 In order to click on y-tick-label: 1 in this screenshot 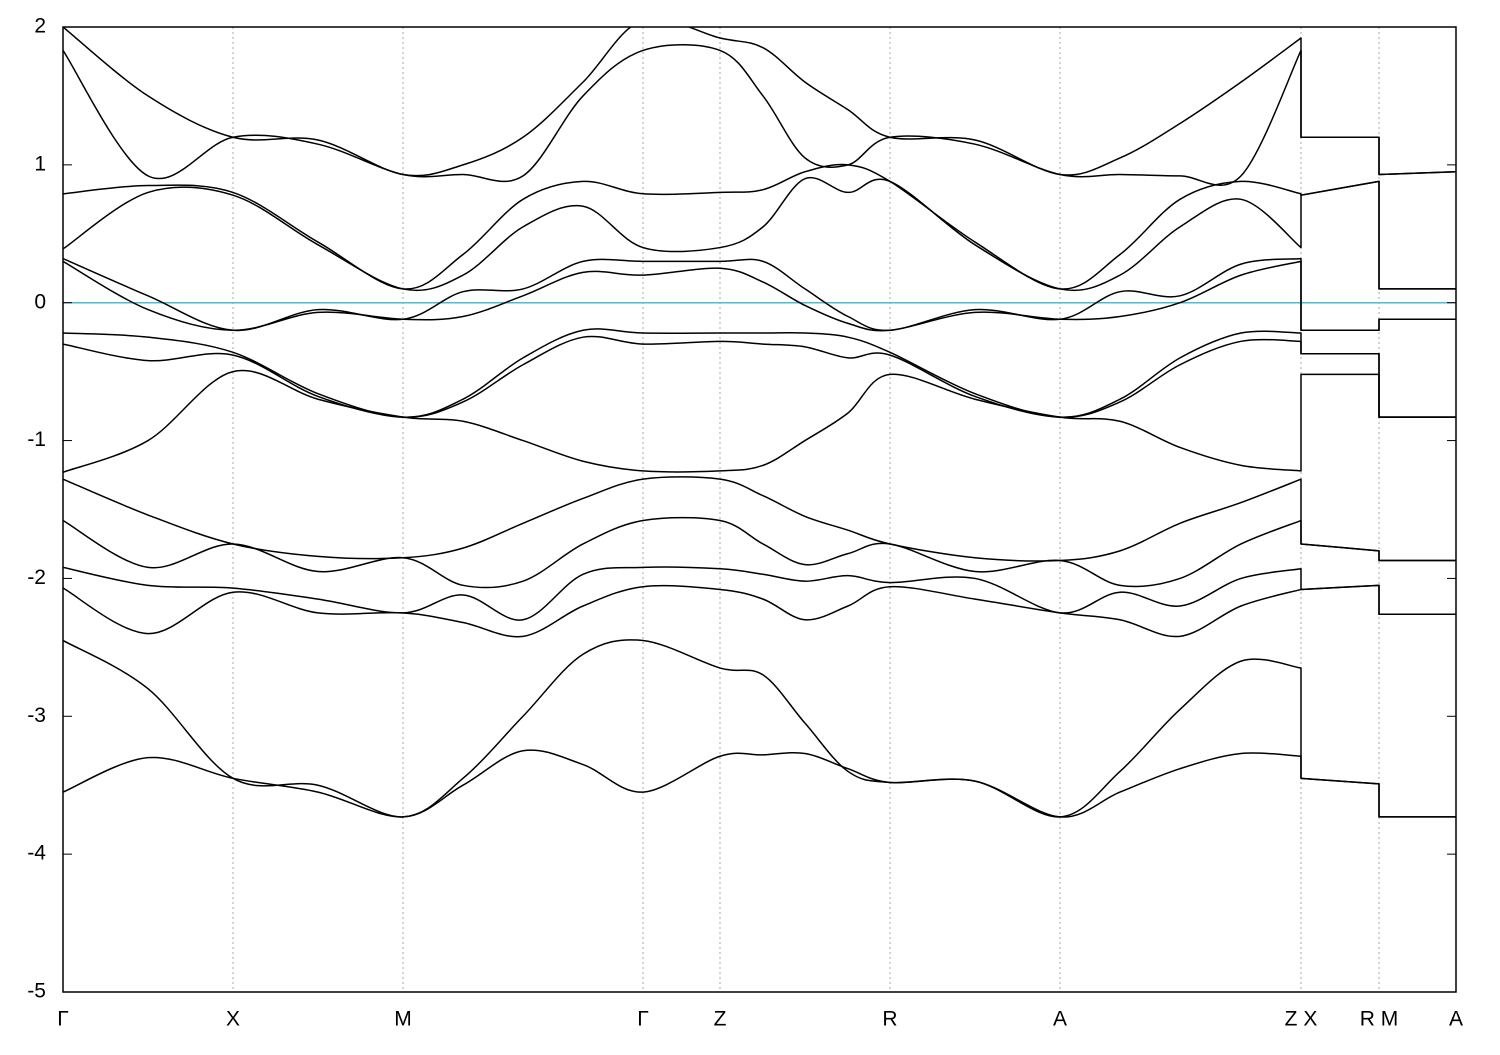, I will do `click(40, 163)`.